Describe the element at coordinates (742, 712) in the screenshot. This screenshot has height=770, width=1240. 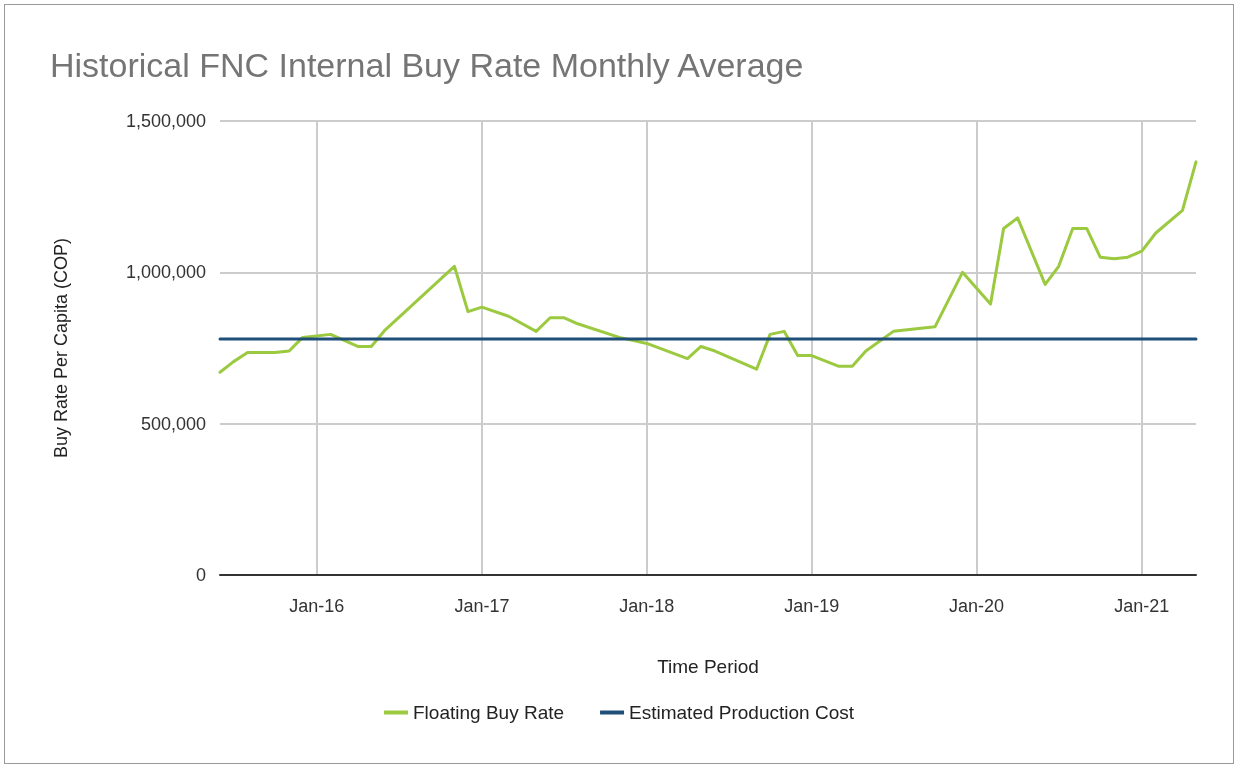
I see `legend-label: Estimated Production Cost` at that location.